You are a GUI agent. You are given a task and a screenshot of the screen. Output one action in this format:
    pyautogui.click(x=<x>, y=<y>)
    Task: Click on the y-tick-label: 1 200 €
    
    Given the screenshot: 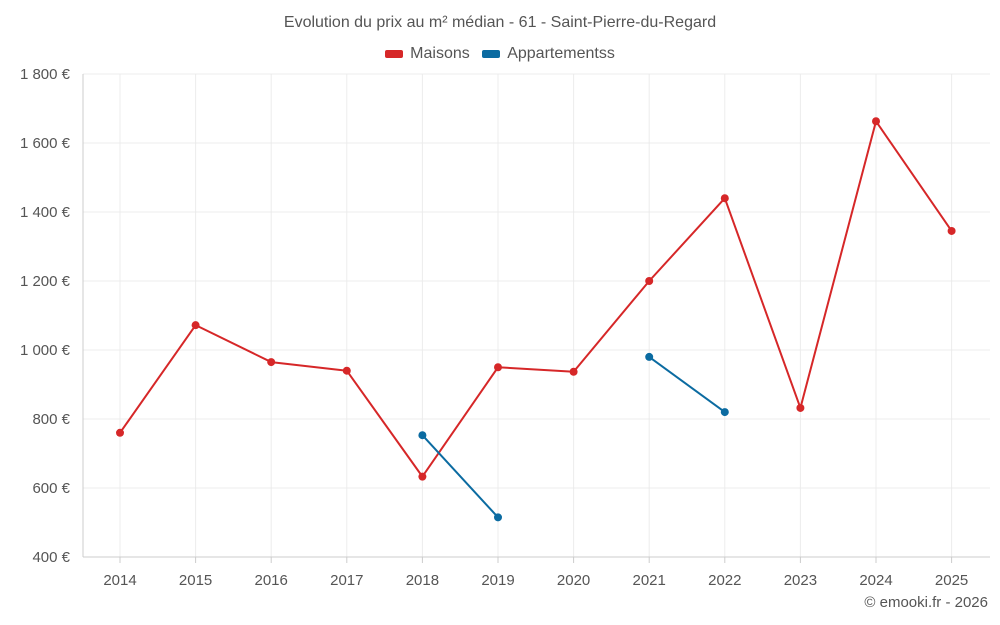 What is the action you would take?
    pyautogui.click(x=45, y=281)
    